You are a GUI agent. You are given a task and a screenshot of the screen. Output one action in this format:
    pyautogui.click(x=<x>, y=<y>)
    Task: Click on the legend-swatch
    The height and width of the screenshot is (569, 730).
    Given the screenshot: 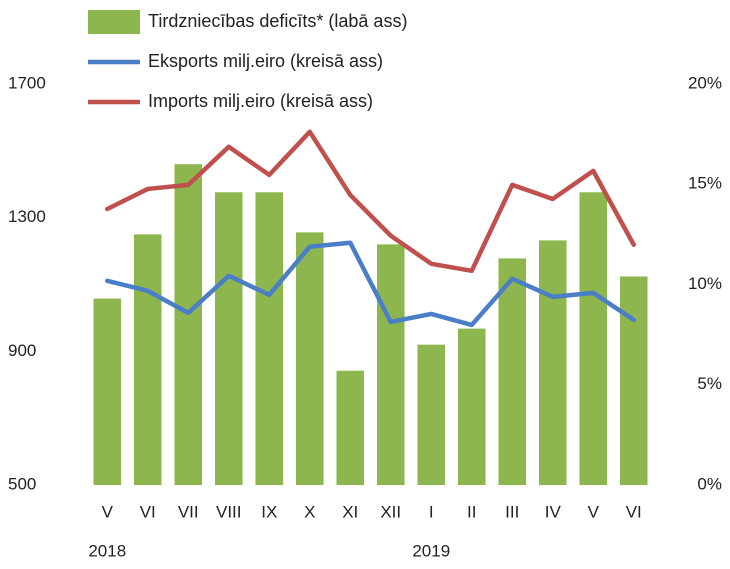 What is the action you would take?
    pyautogui.click(x=114, y=22)
    